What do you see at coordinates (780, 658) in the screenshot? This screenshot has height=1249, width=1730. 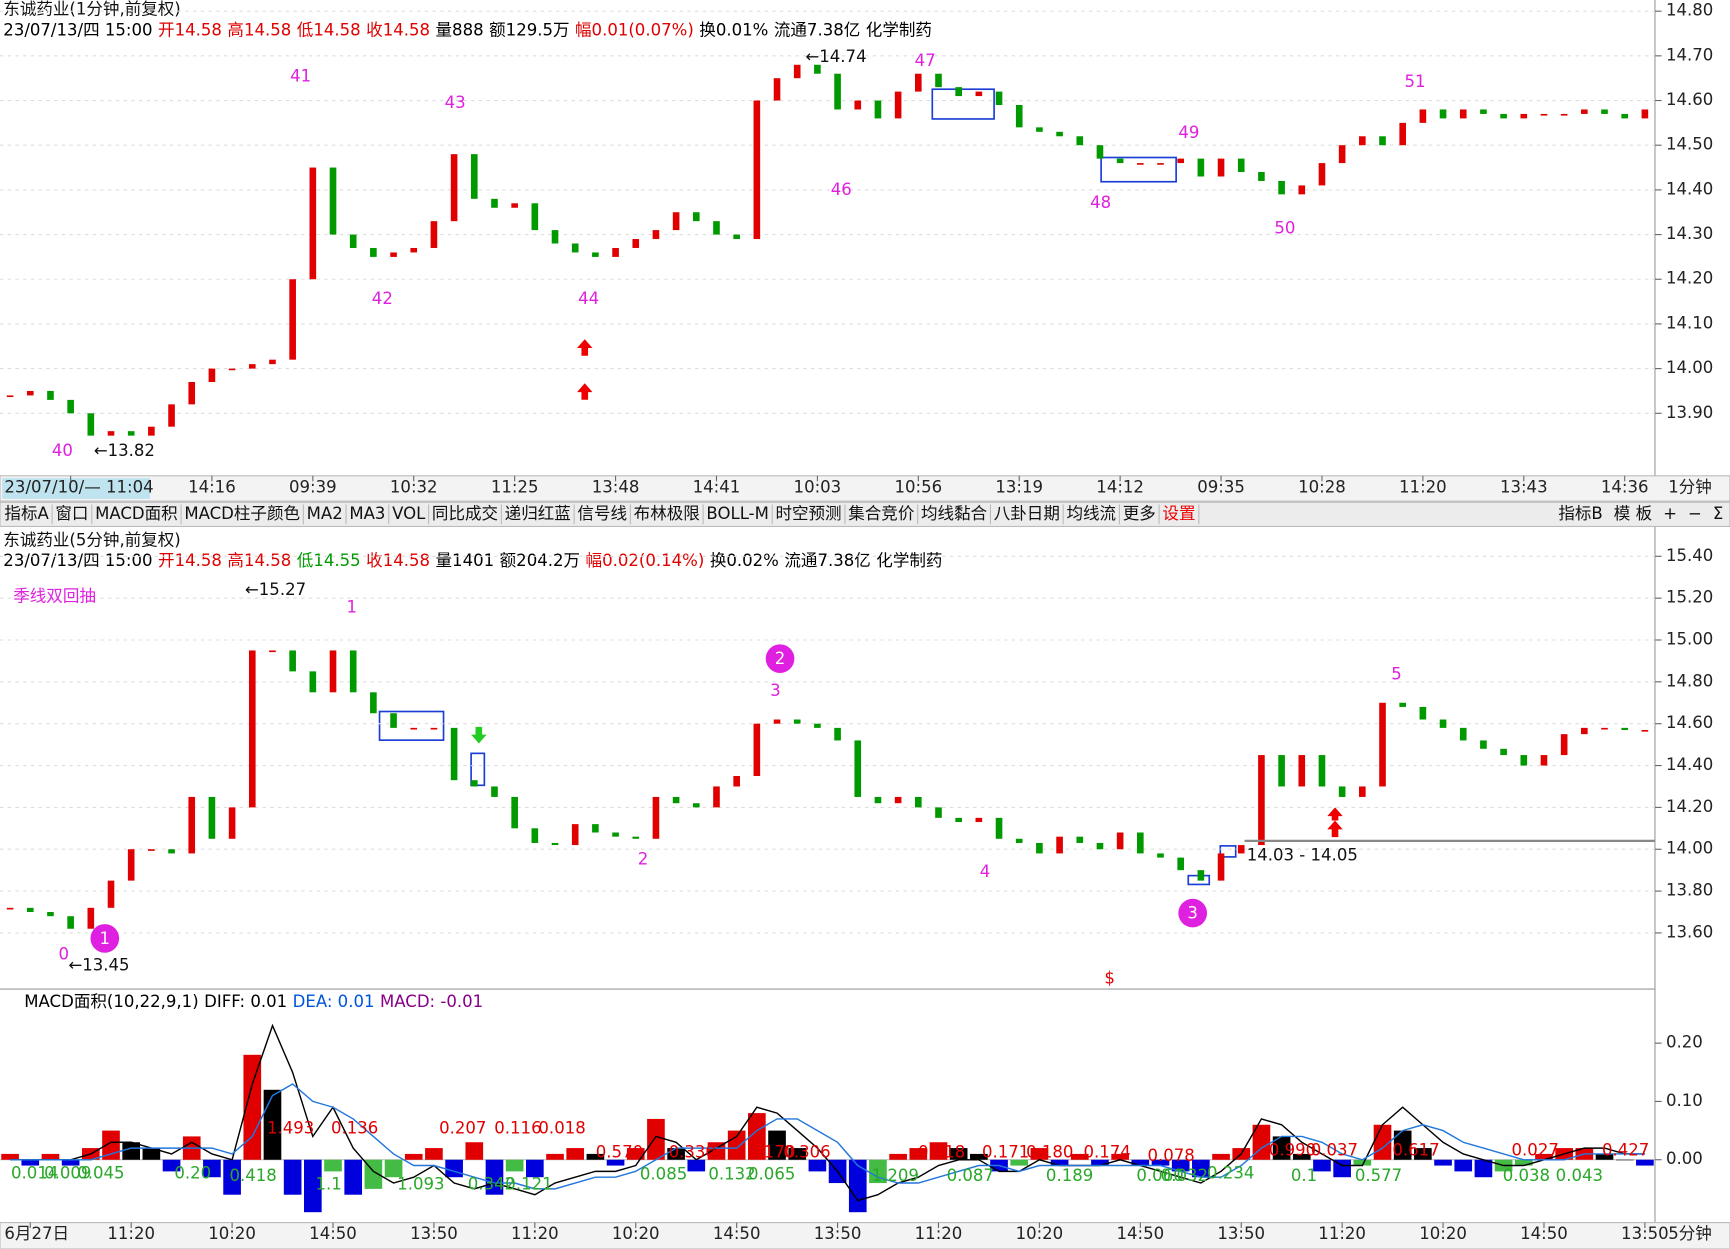 I see `circle-marker` at bounding box center [780, 658].